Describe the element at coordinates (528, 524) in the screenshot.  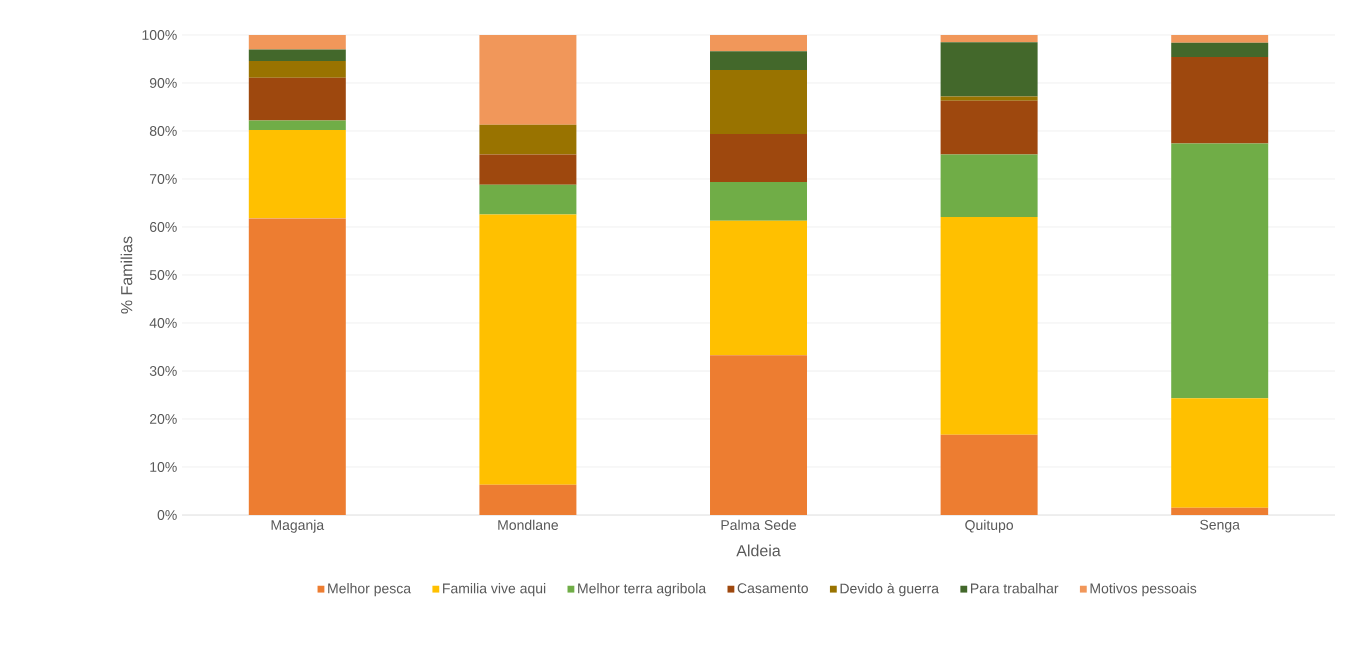
I see `x-tick-label: Mondlane` at that location.